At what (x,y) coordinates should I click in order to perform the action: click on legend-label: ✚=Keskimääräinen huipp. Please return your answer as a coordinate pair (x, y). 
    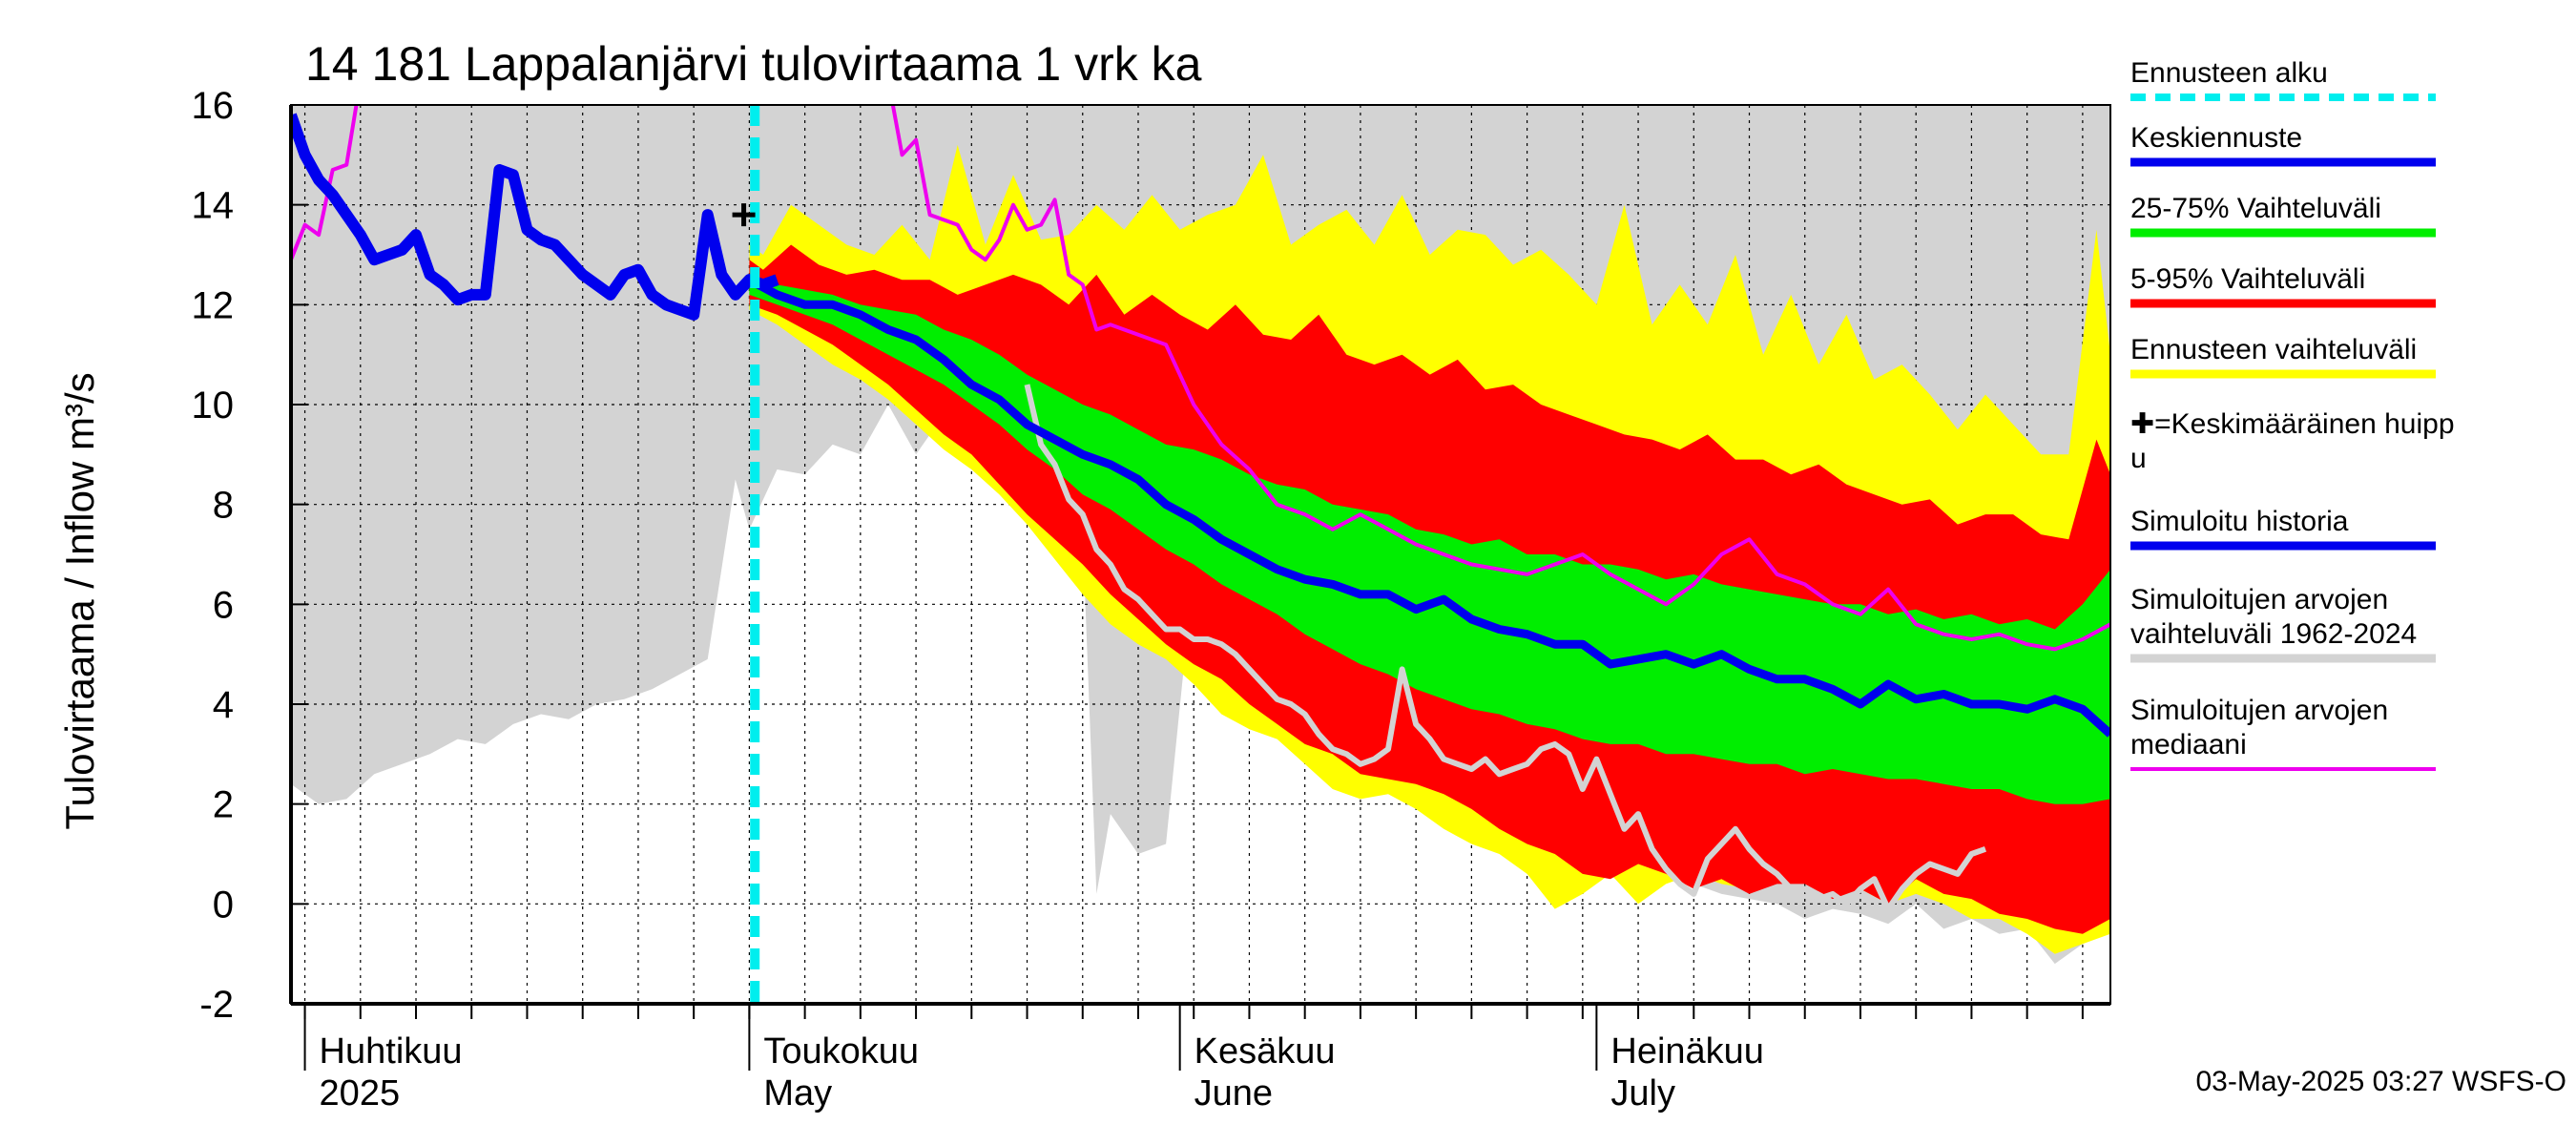
    Looking at the image, I should click on (2292, 424).